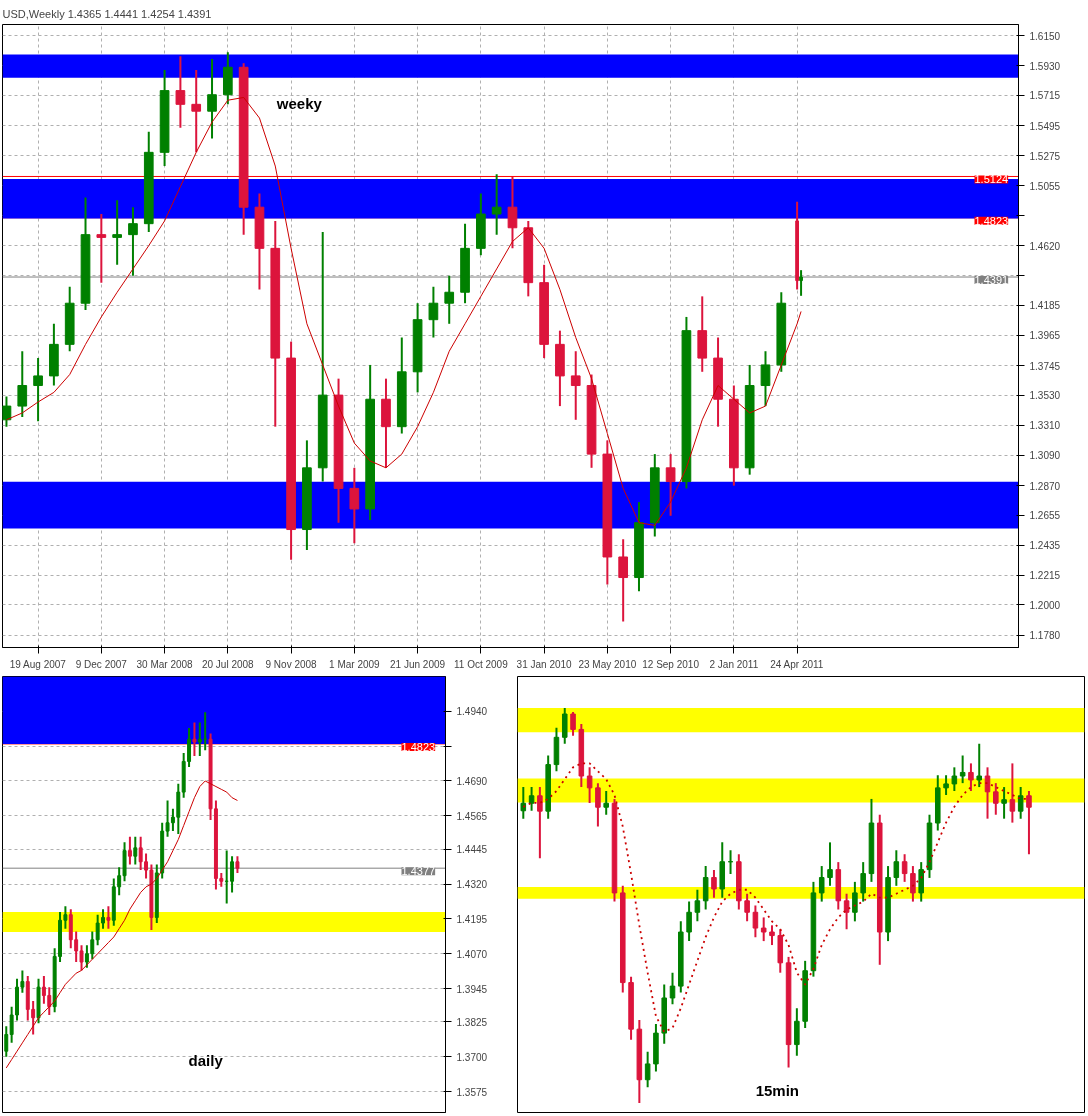 The image size is (1088, 1116). I want to click on y-tick-label: 1.2435, so click(1045, 546).